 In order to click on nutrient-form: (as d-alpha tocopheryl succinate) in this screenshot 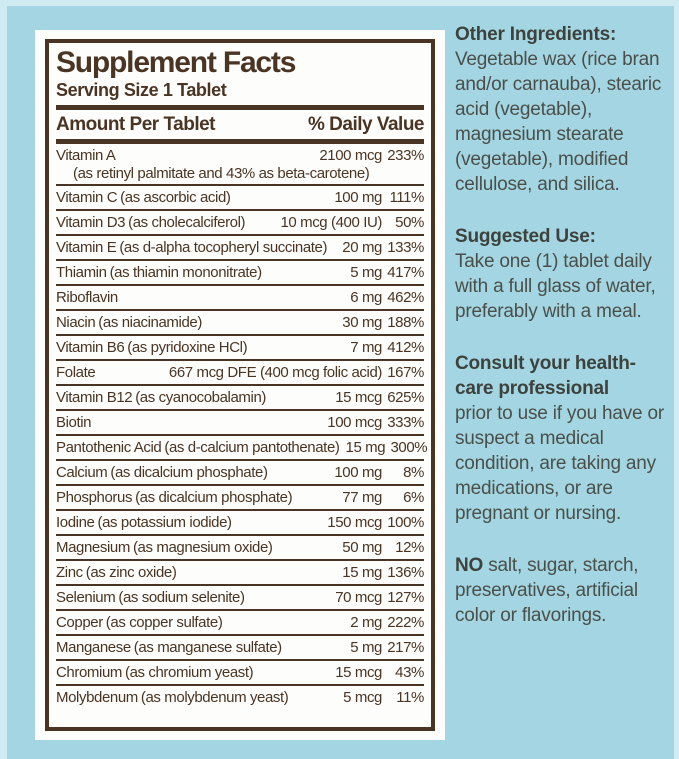, I will do `click(223, 247)`.